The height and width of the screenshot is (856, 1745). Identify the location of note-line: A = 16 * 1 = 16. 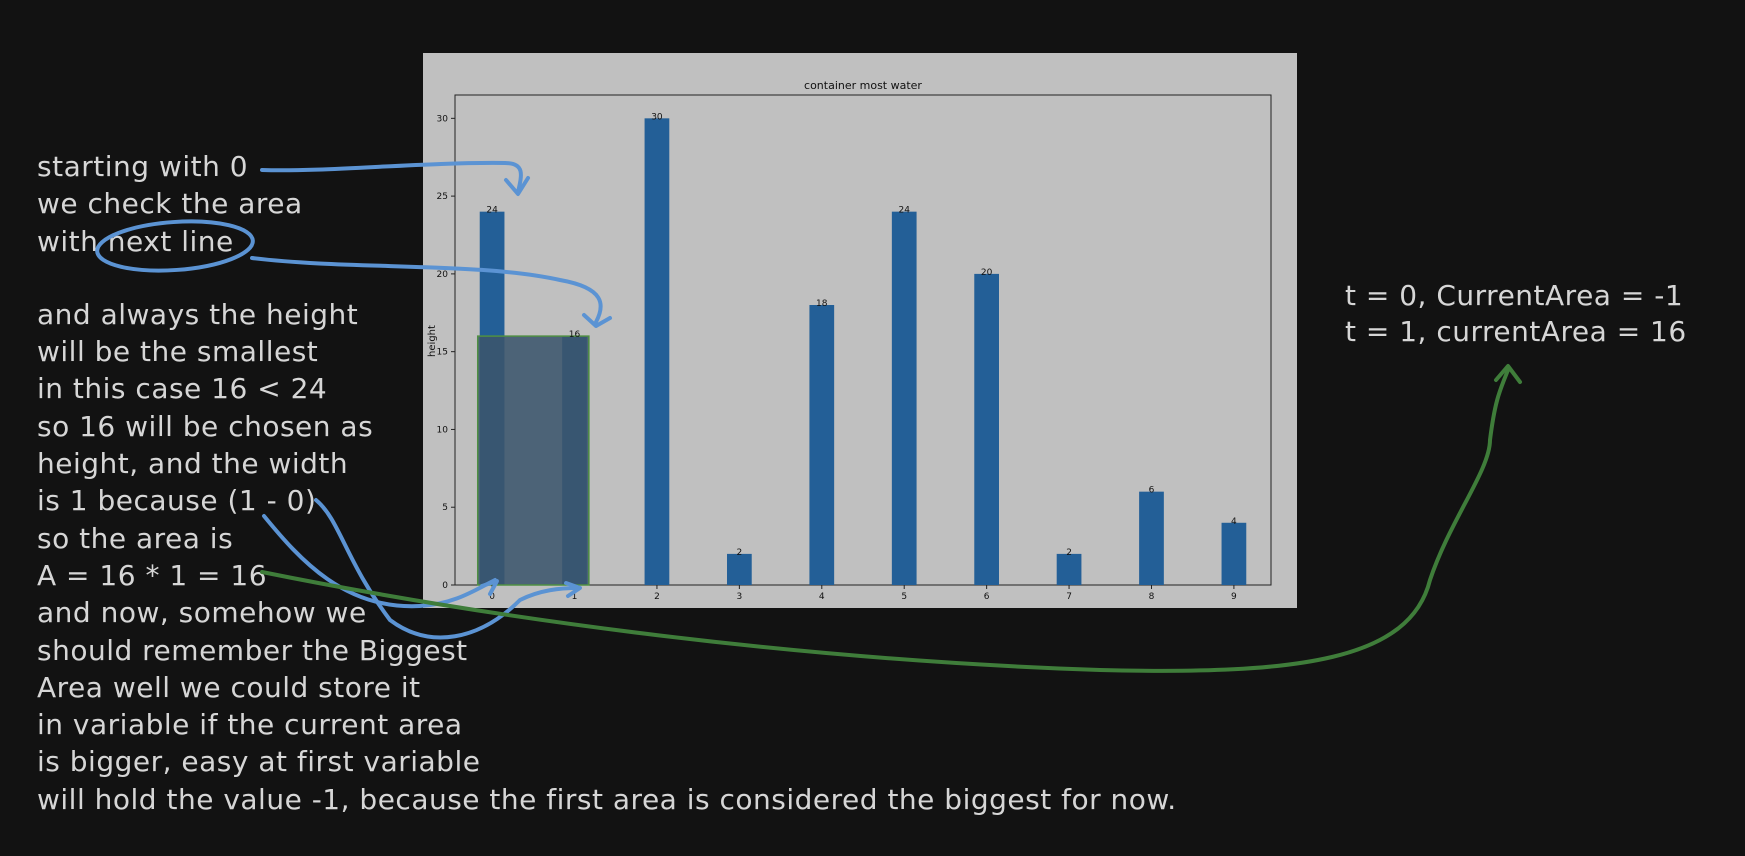
(152, 575).